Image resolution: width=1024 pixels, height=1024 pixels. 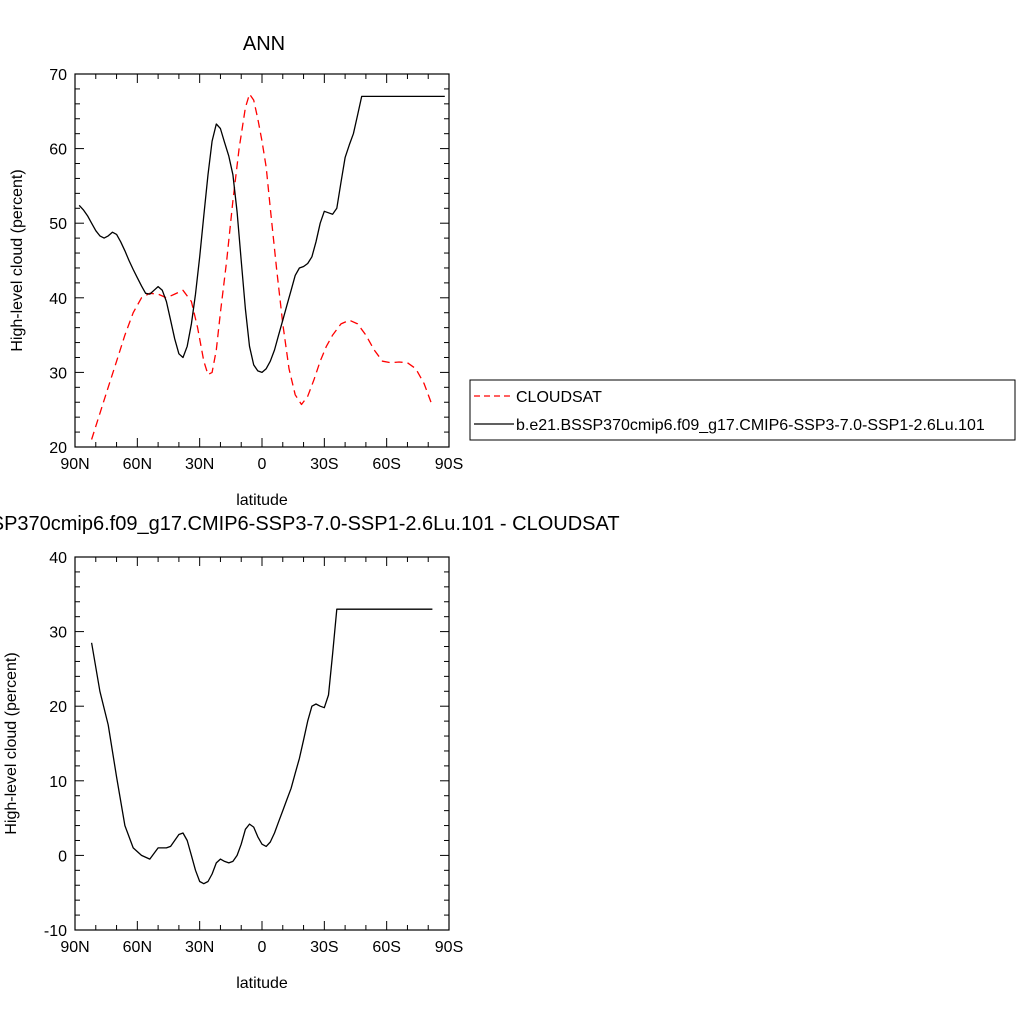 I want to click on top-x-tick-label: 90N, so click(x=74, y=464).